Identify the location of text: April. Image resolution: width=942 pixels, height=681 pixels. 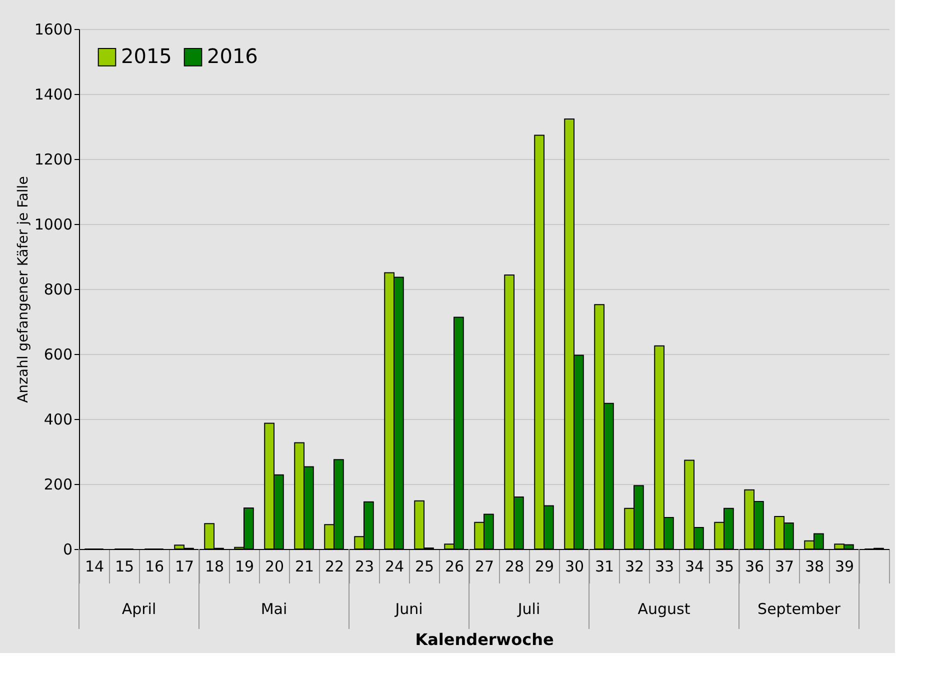
(139, 609).